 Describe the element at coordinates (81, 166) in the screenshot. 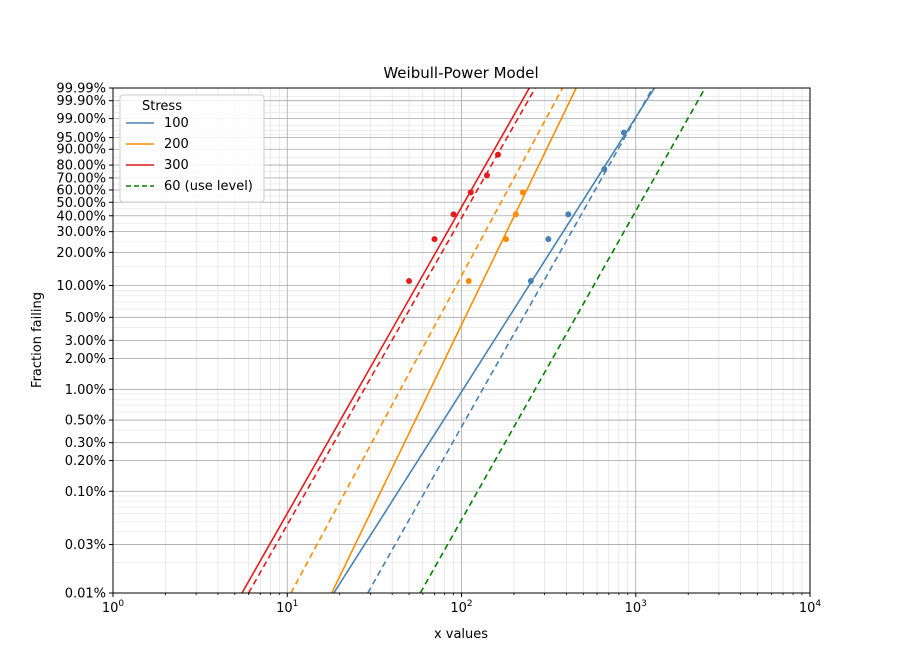

I see `y-tick-label: 80.00%` at that location.